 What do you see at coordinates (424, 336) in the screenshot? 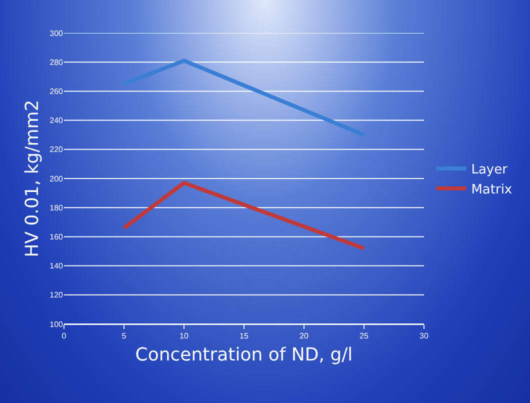
I see `x-tick-label: 30` at bounding box center [424, 336].